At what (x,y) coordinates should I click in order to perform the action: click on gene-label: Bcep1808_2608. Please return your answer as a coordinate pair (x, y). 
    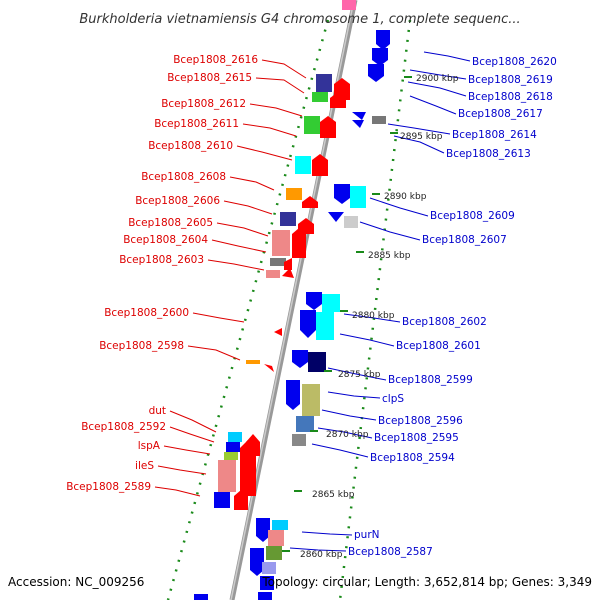
    Looking at the image, I should click on (183, 177).